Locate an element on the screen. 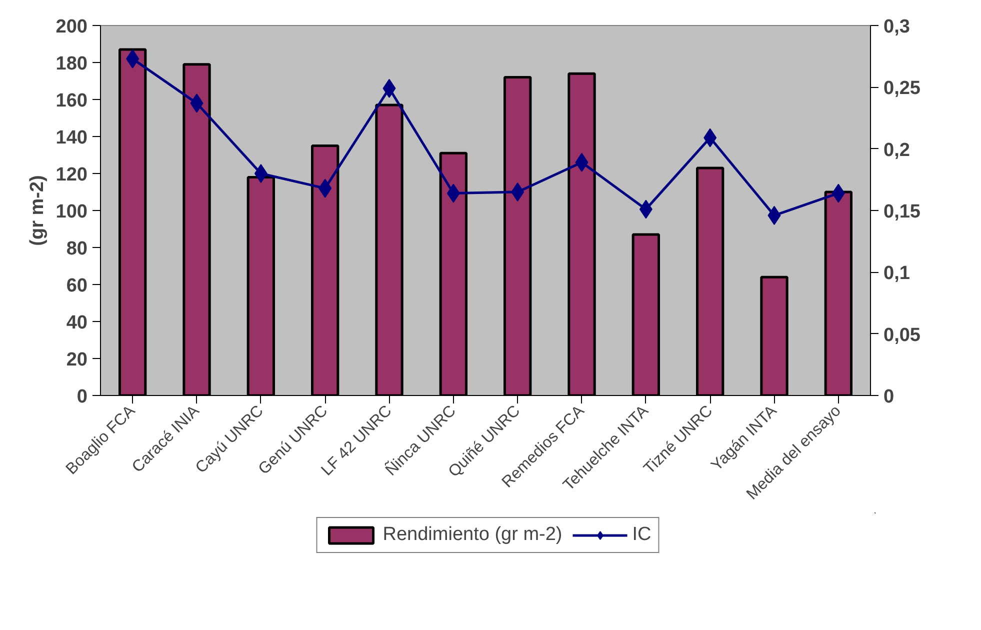 This screenshot has height=630, width=981. y-tick-label: 0 is located at coordinates (82, 397).